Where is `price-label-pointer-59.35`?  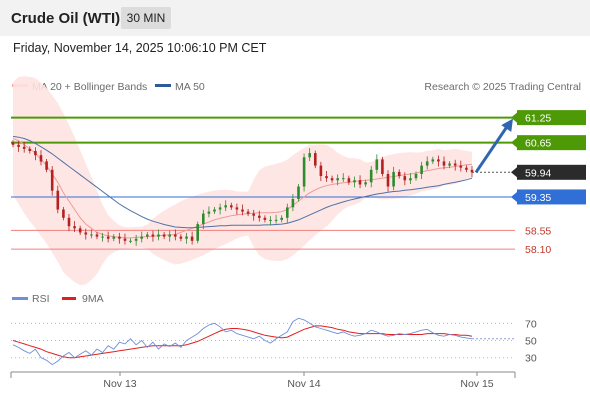
price-label-pointer-59.35 is located at coordinates (514, 196).